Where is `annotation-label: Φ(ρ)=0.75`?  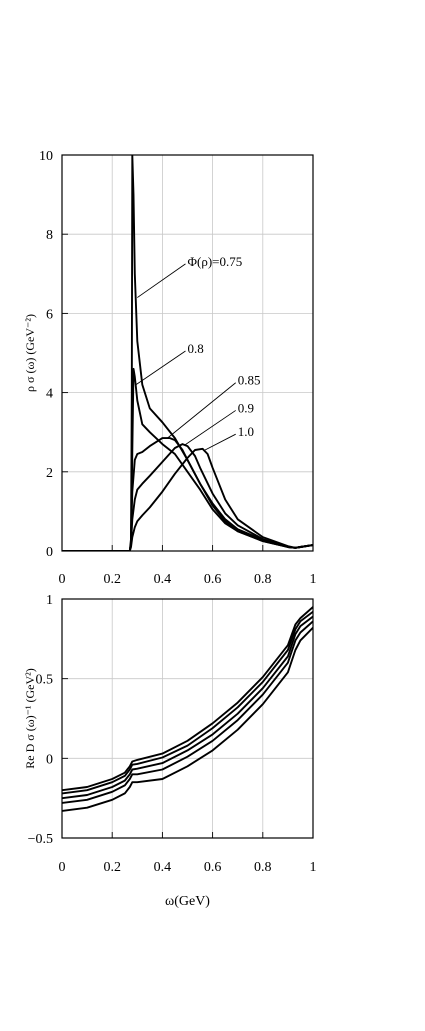 annotation-label: Φ(ρ)=0.75 is located at coordinates (215, 261).